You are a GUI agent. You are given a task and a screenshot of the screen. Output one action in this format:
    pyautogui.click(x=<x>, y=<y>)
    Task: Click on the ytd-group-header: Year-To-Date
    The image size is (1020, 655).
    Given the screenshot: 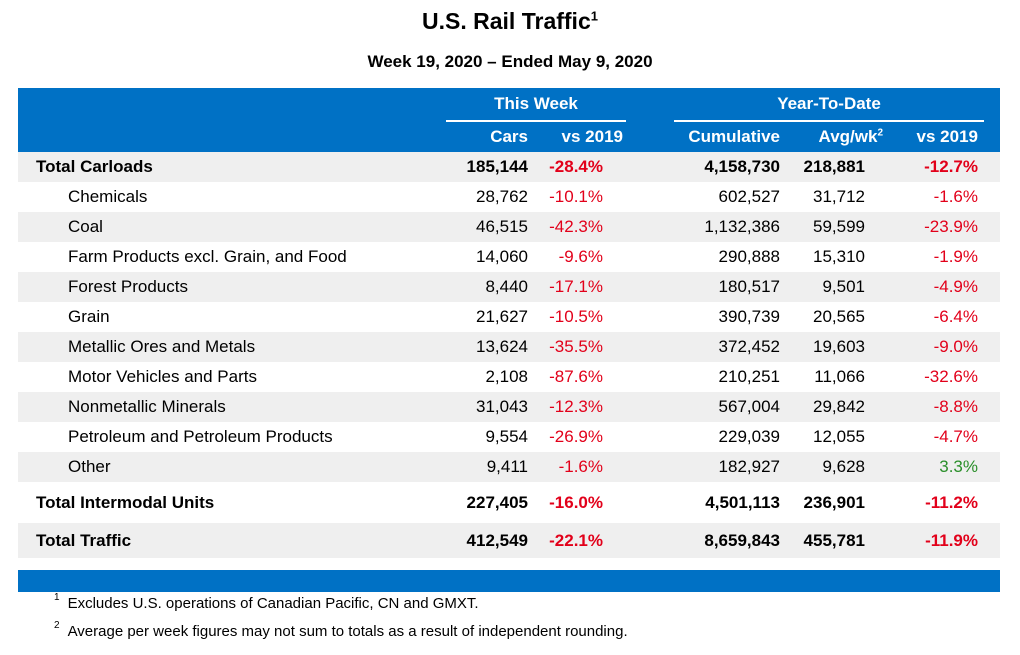 What is the action you would take?
    pyautogui.click(x=829, y=108)
    